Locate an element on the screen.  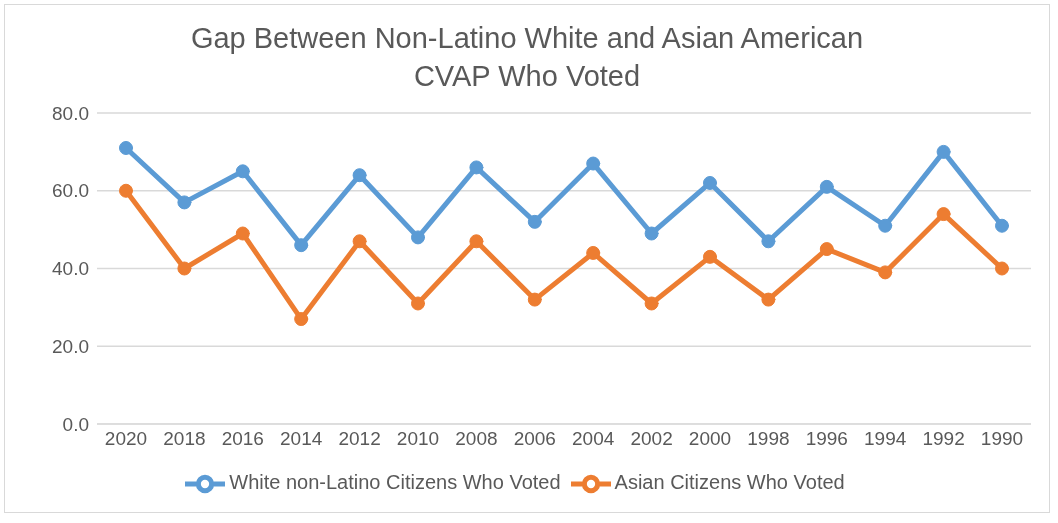
x-tick-label: 2020 is located at coordinates (126, 439).